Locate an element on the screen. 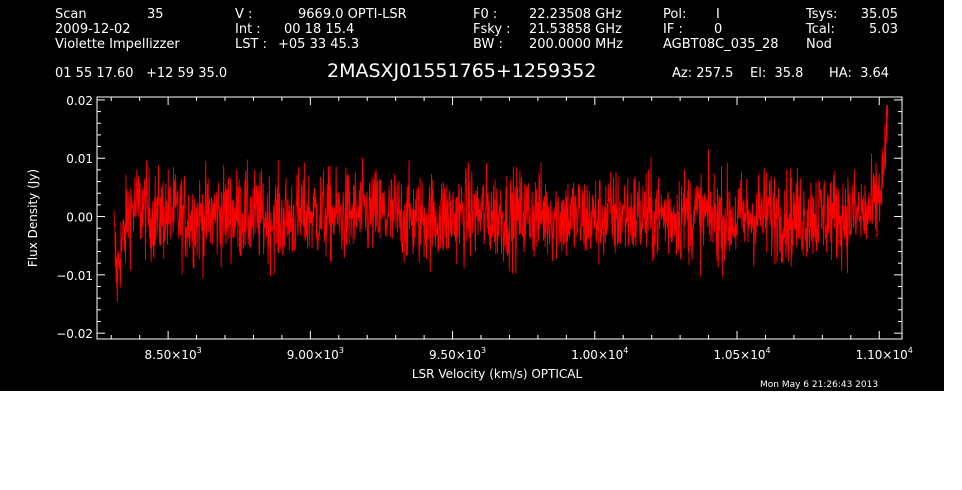 The image size is (962, 490). x-tick-label: 1.10×10⁴ is located at coordinates (884, 354).